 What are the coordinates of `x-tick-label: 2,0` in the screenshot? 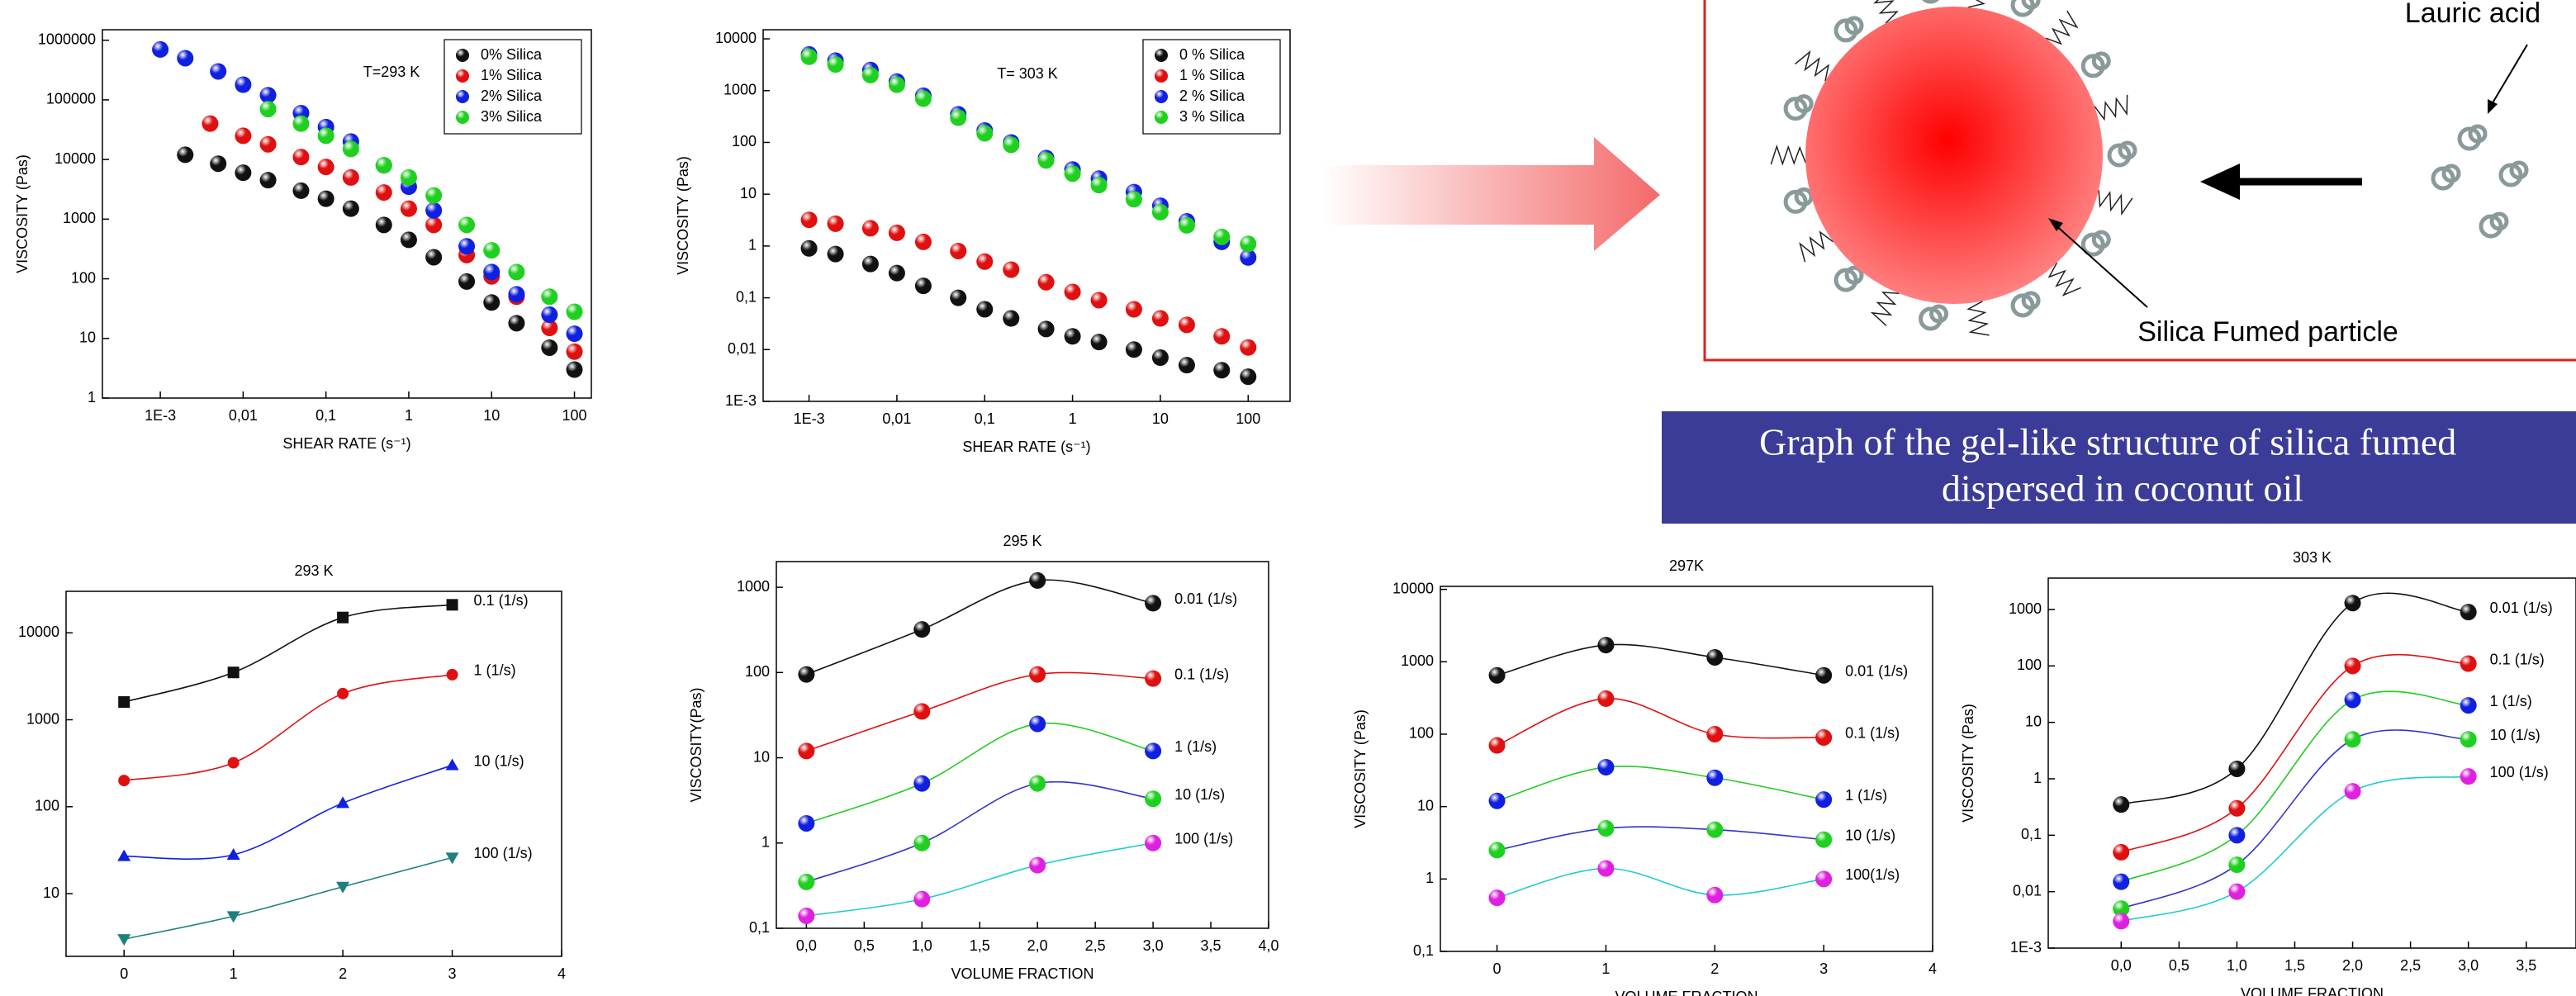 It's located at (2352, 965).